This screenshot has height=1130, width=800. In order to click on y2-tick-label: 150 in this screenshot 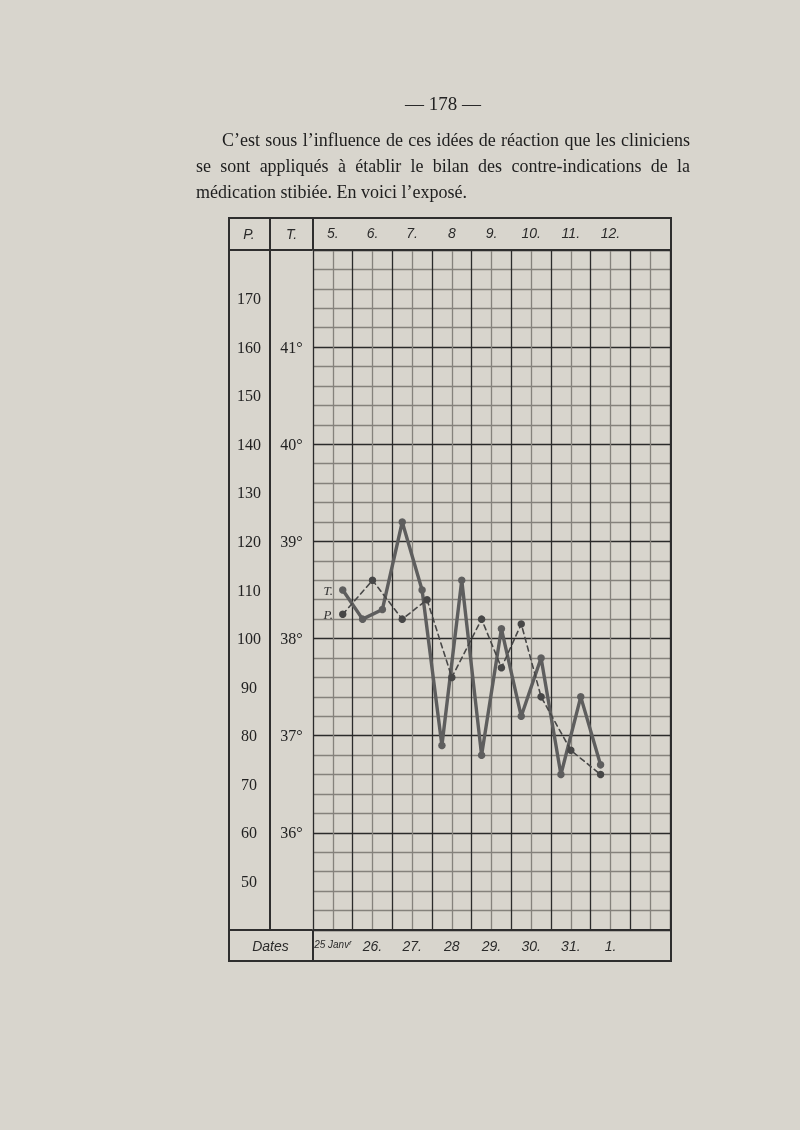, I will do `click(249, 396)`.